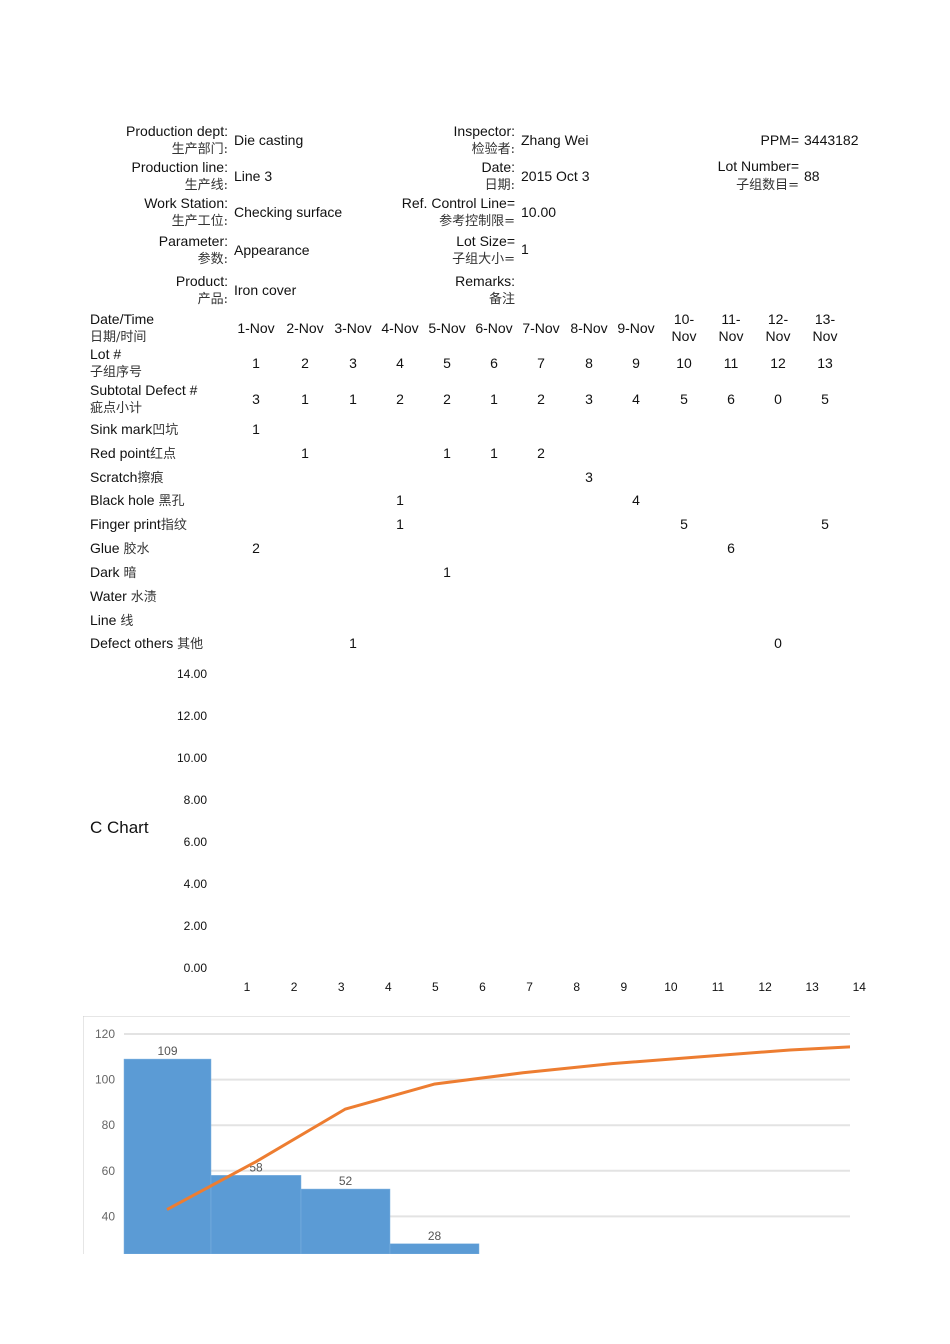  I want to click on x-tick-label: 6, so click(482, 987).